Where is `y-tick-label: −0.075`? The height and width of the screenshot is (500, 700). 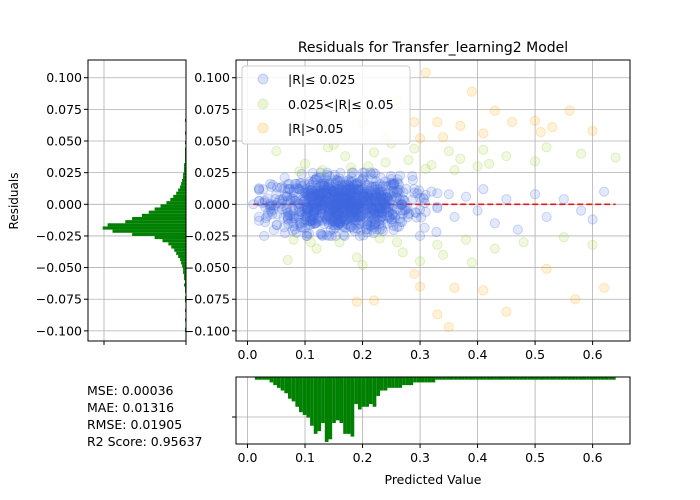
y-tick-label: −0.075 is located at coordinates (59, 299).